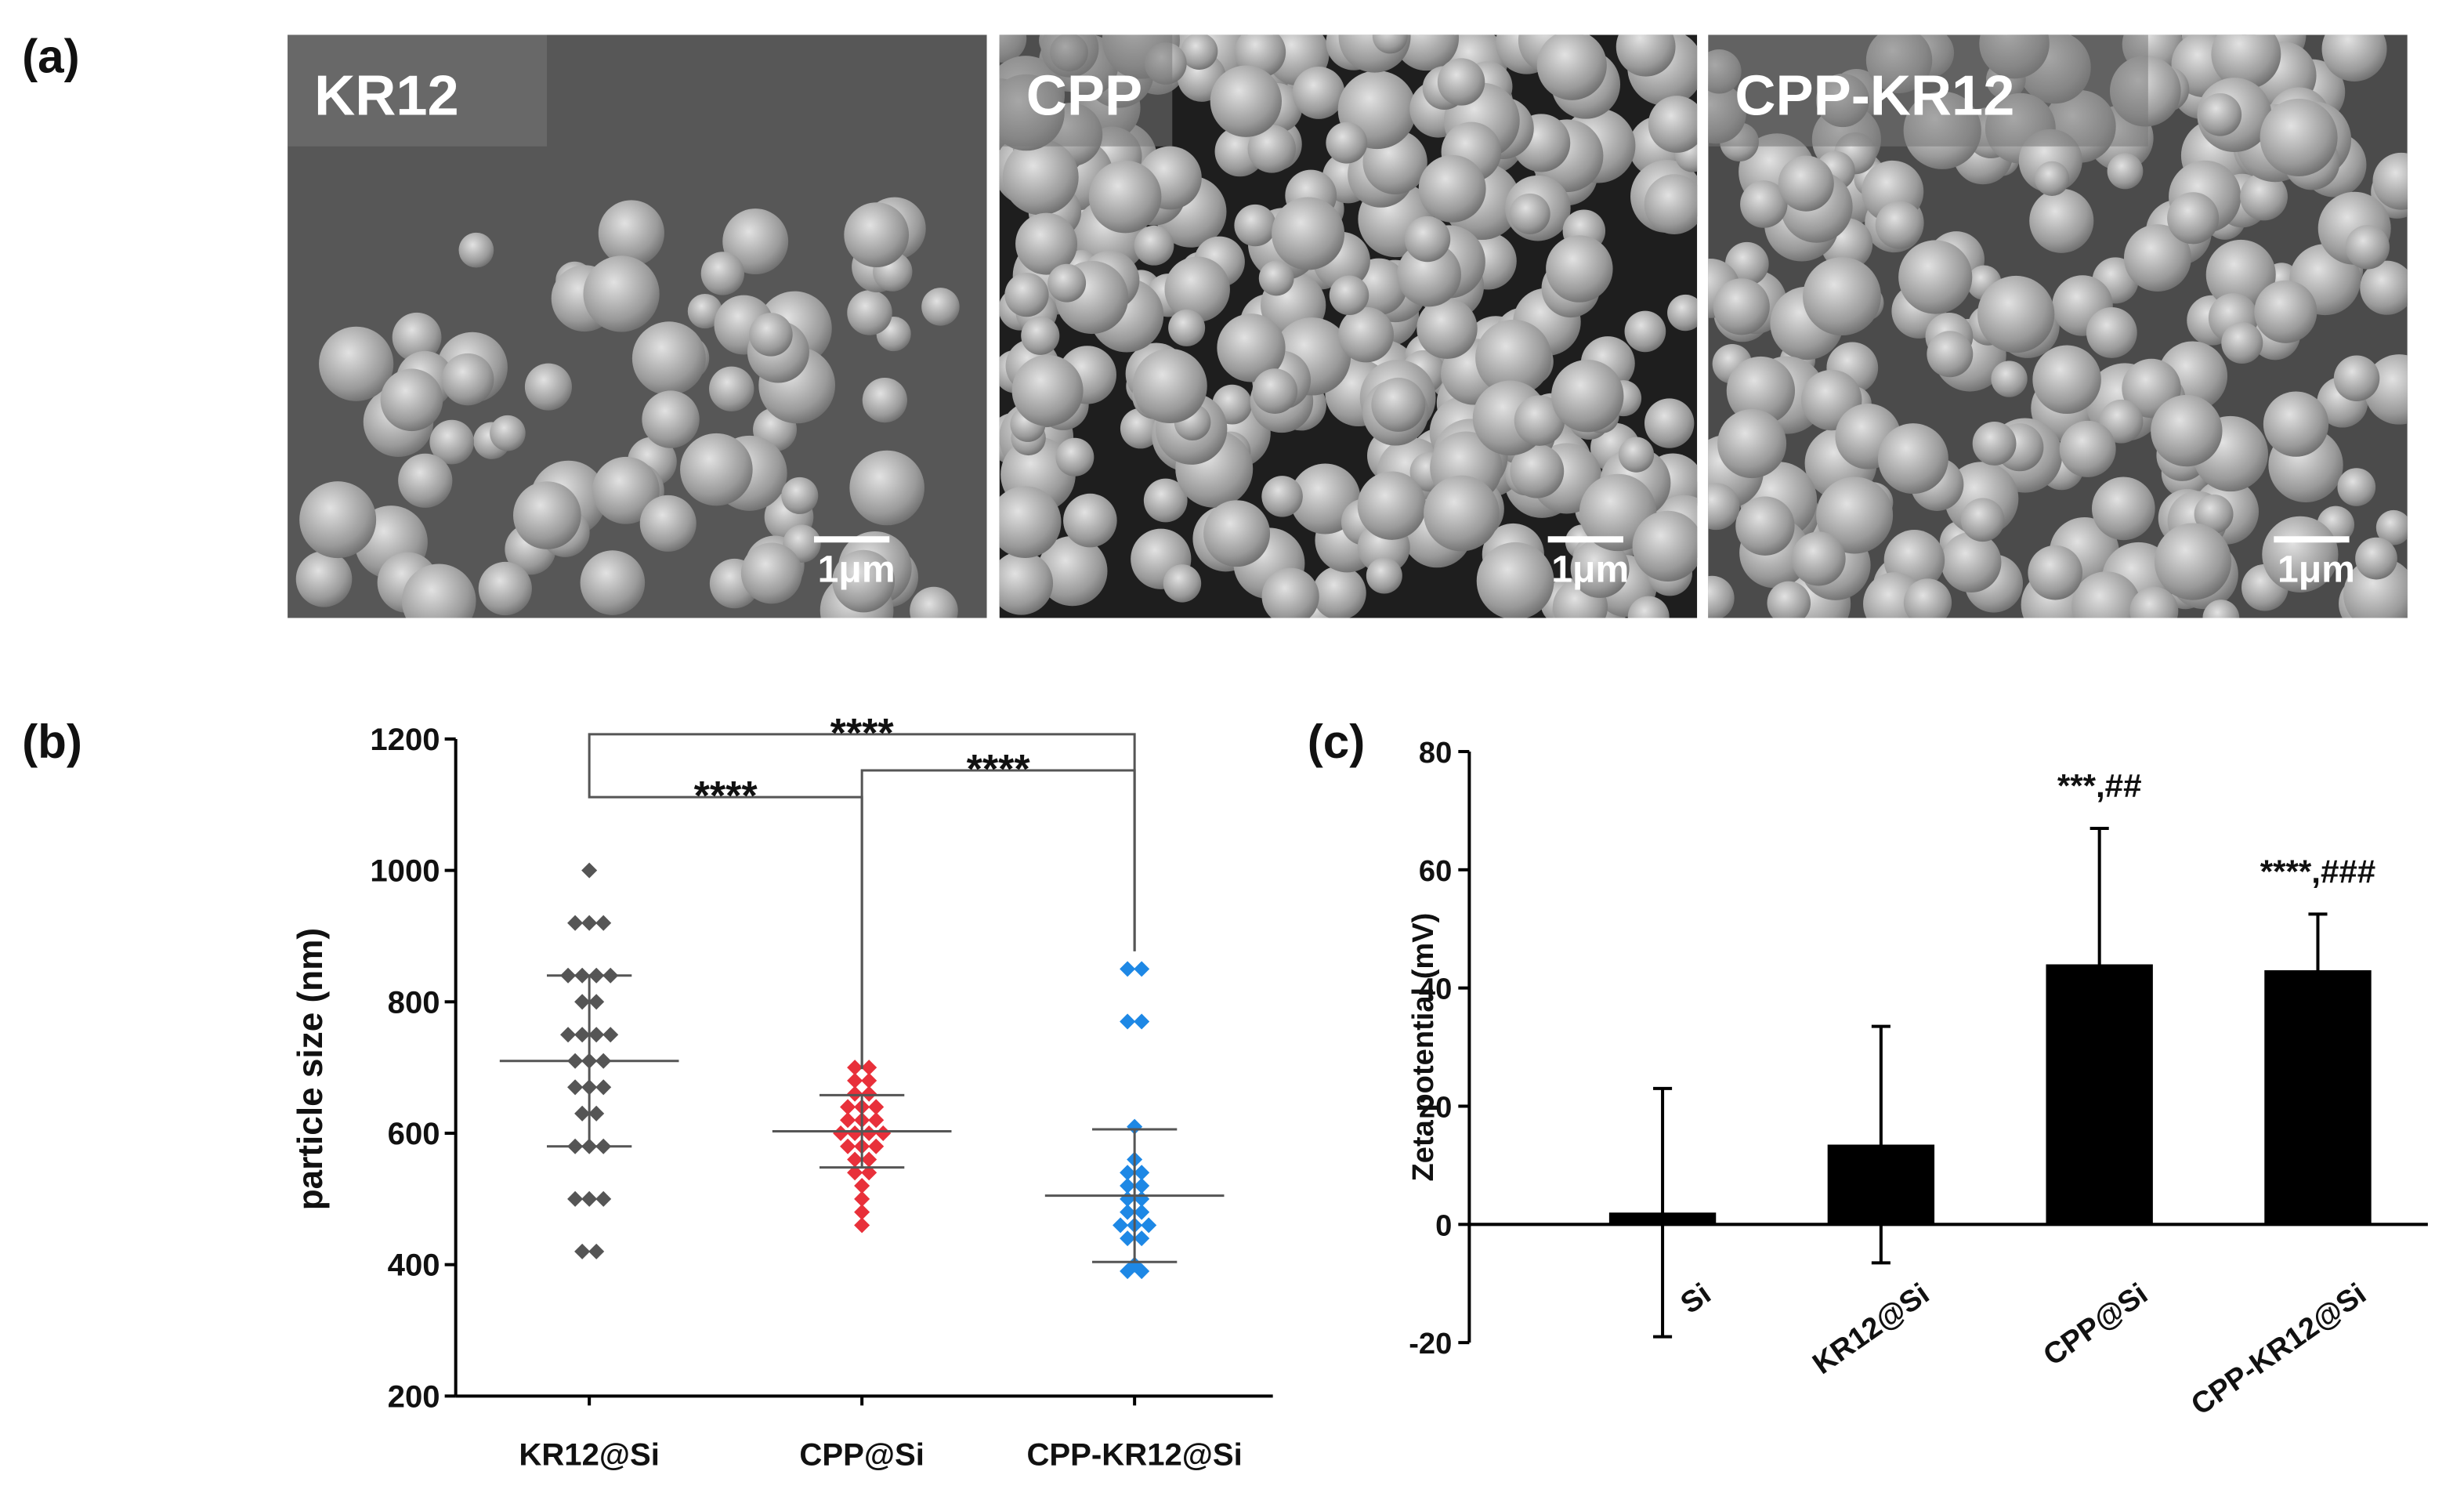  What do you see at coordinates (414, 1396) in the screenshot?
I see `y-tick-label: 200` at bounding box center [414, 1396].